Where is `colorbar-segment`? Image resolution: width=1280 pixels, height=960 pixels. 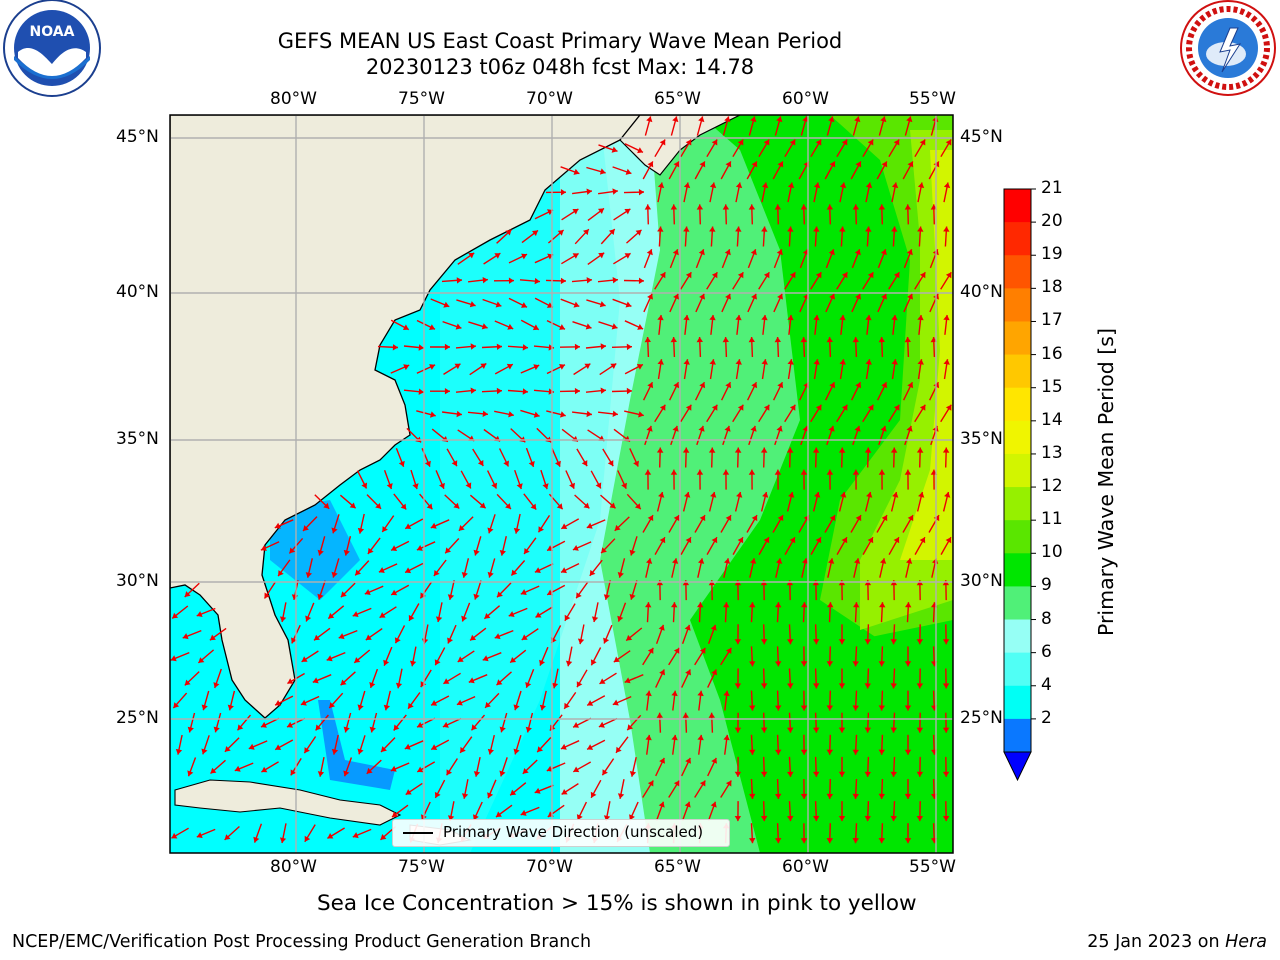
colorbar-segment is located at coordinates (1017, 504).